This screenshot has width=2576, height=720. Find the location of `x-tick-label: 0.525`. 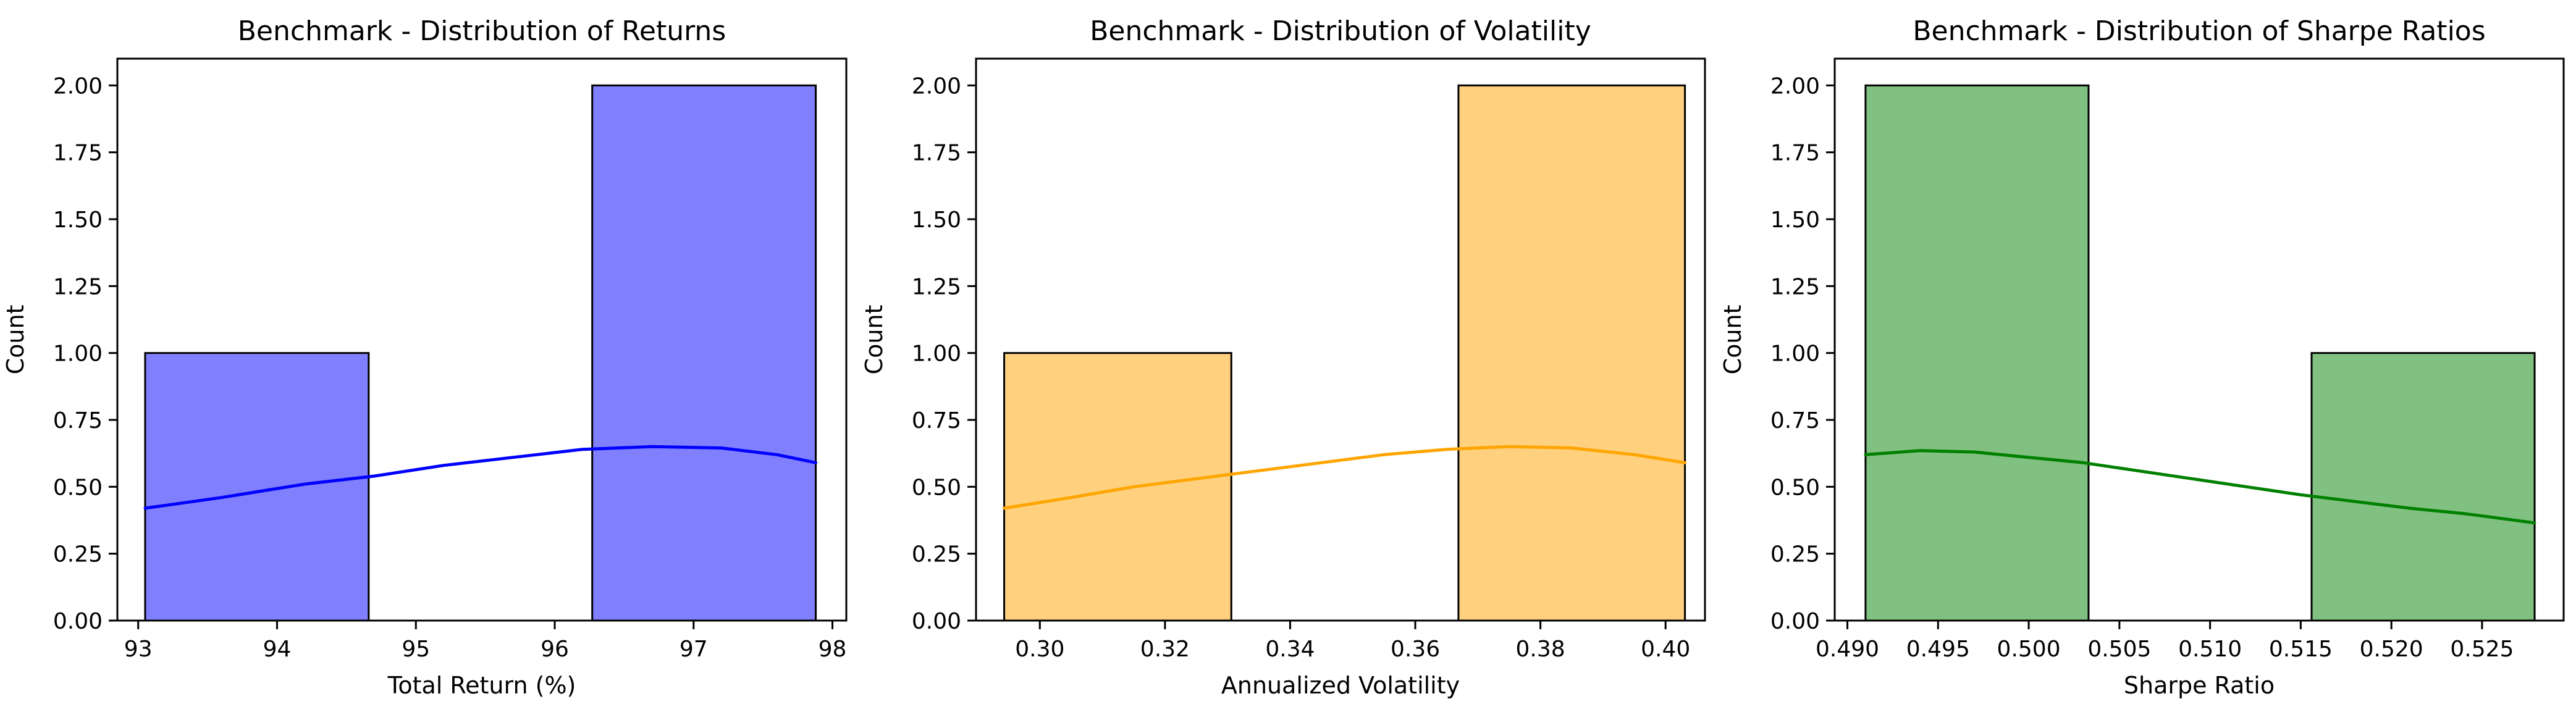

x-tick-label: 0.525 is located at coordinates (2482, 649).